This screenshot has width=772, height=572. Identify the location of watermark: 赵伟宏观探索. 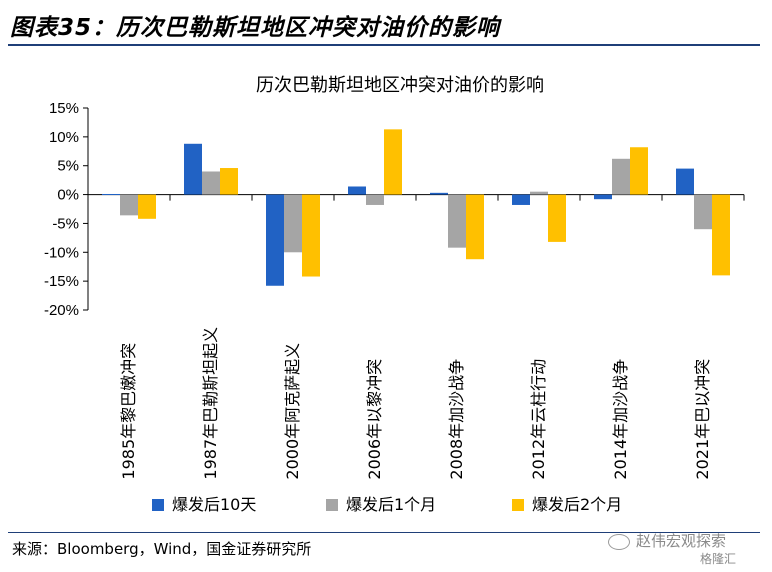
(667, 540).